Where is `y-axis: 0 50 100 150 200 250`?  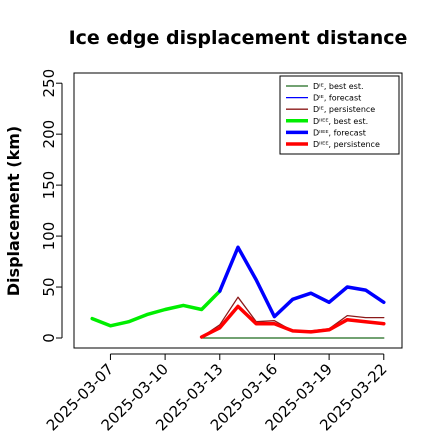
y-axis: 0 50 100 150 200 250 is located at coordinates (51, 206).